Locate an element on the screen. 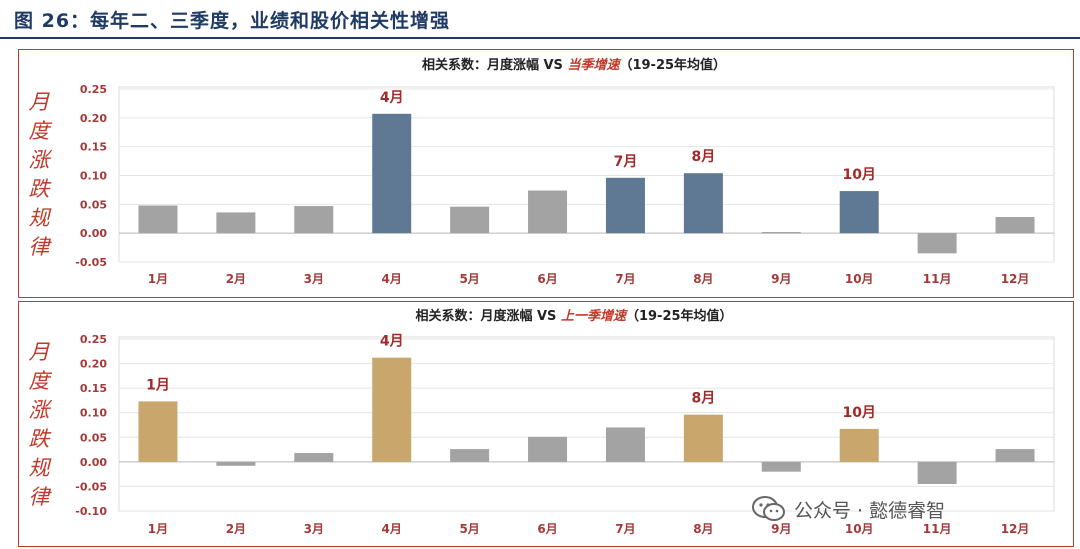  watermark: 公众号 · 懿德睿智 is located at coordinates (848, 509).